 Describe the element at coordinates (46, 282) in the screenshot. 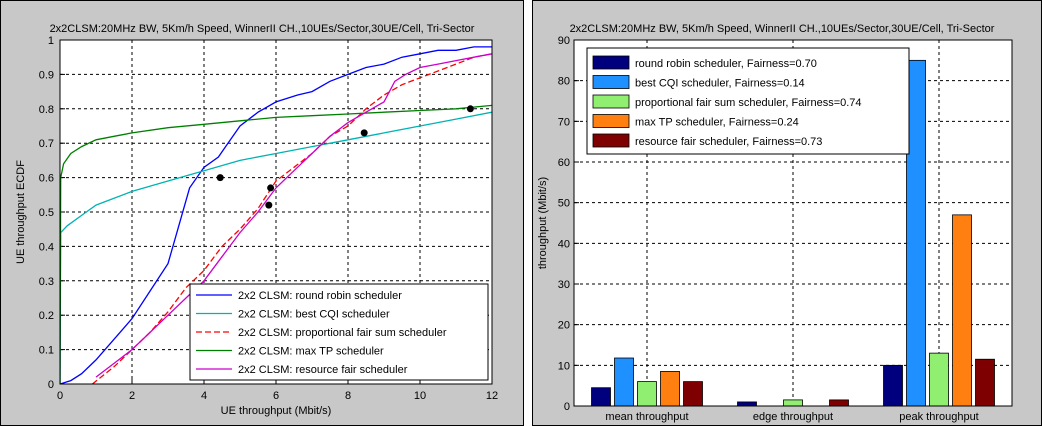

I see `y-tick-label: 0.3` at that location.